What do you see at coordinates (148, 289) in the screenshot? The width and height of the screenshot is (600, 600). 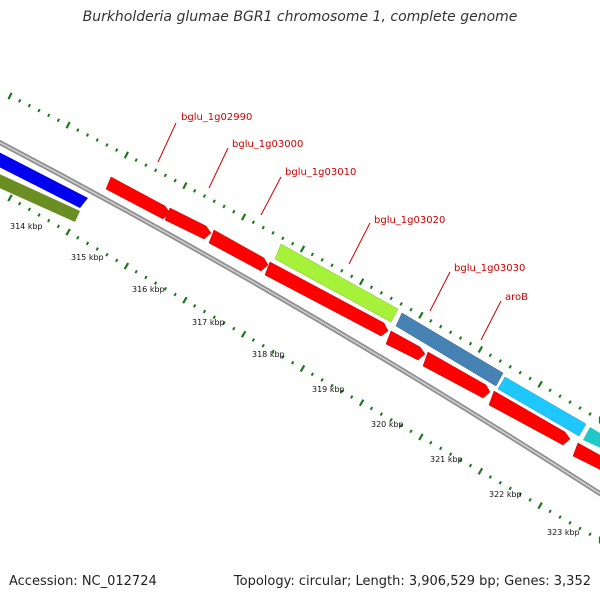 I see `kbp-label: 316 kbp` at bounding box center [148, 289].